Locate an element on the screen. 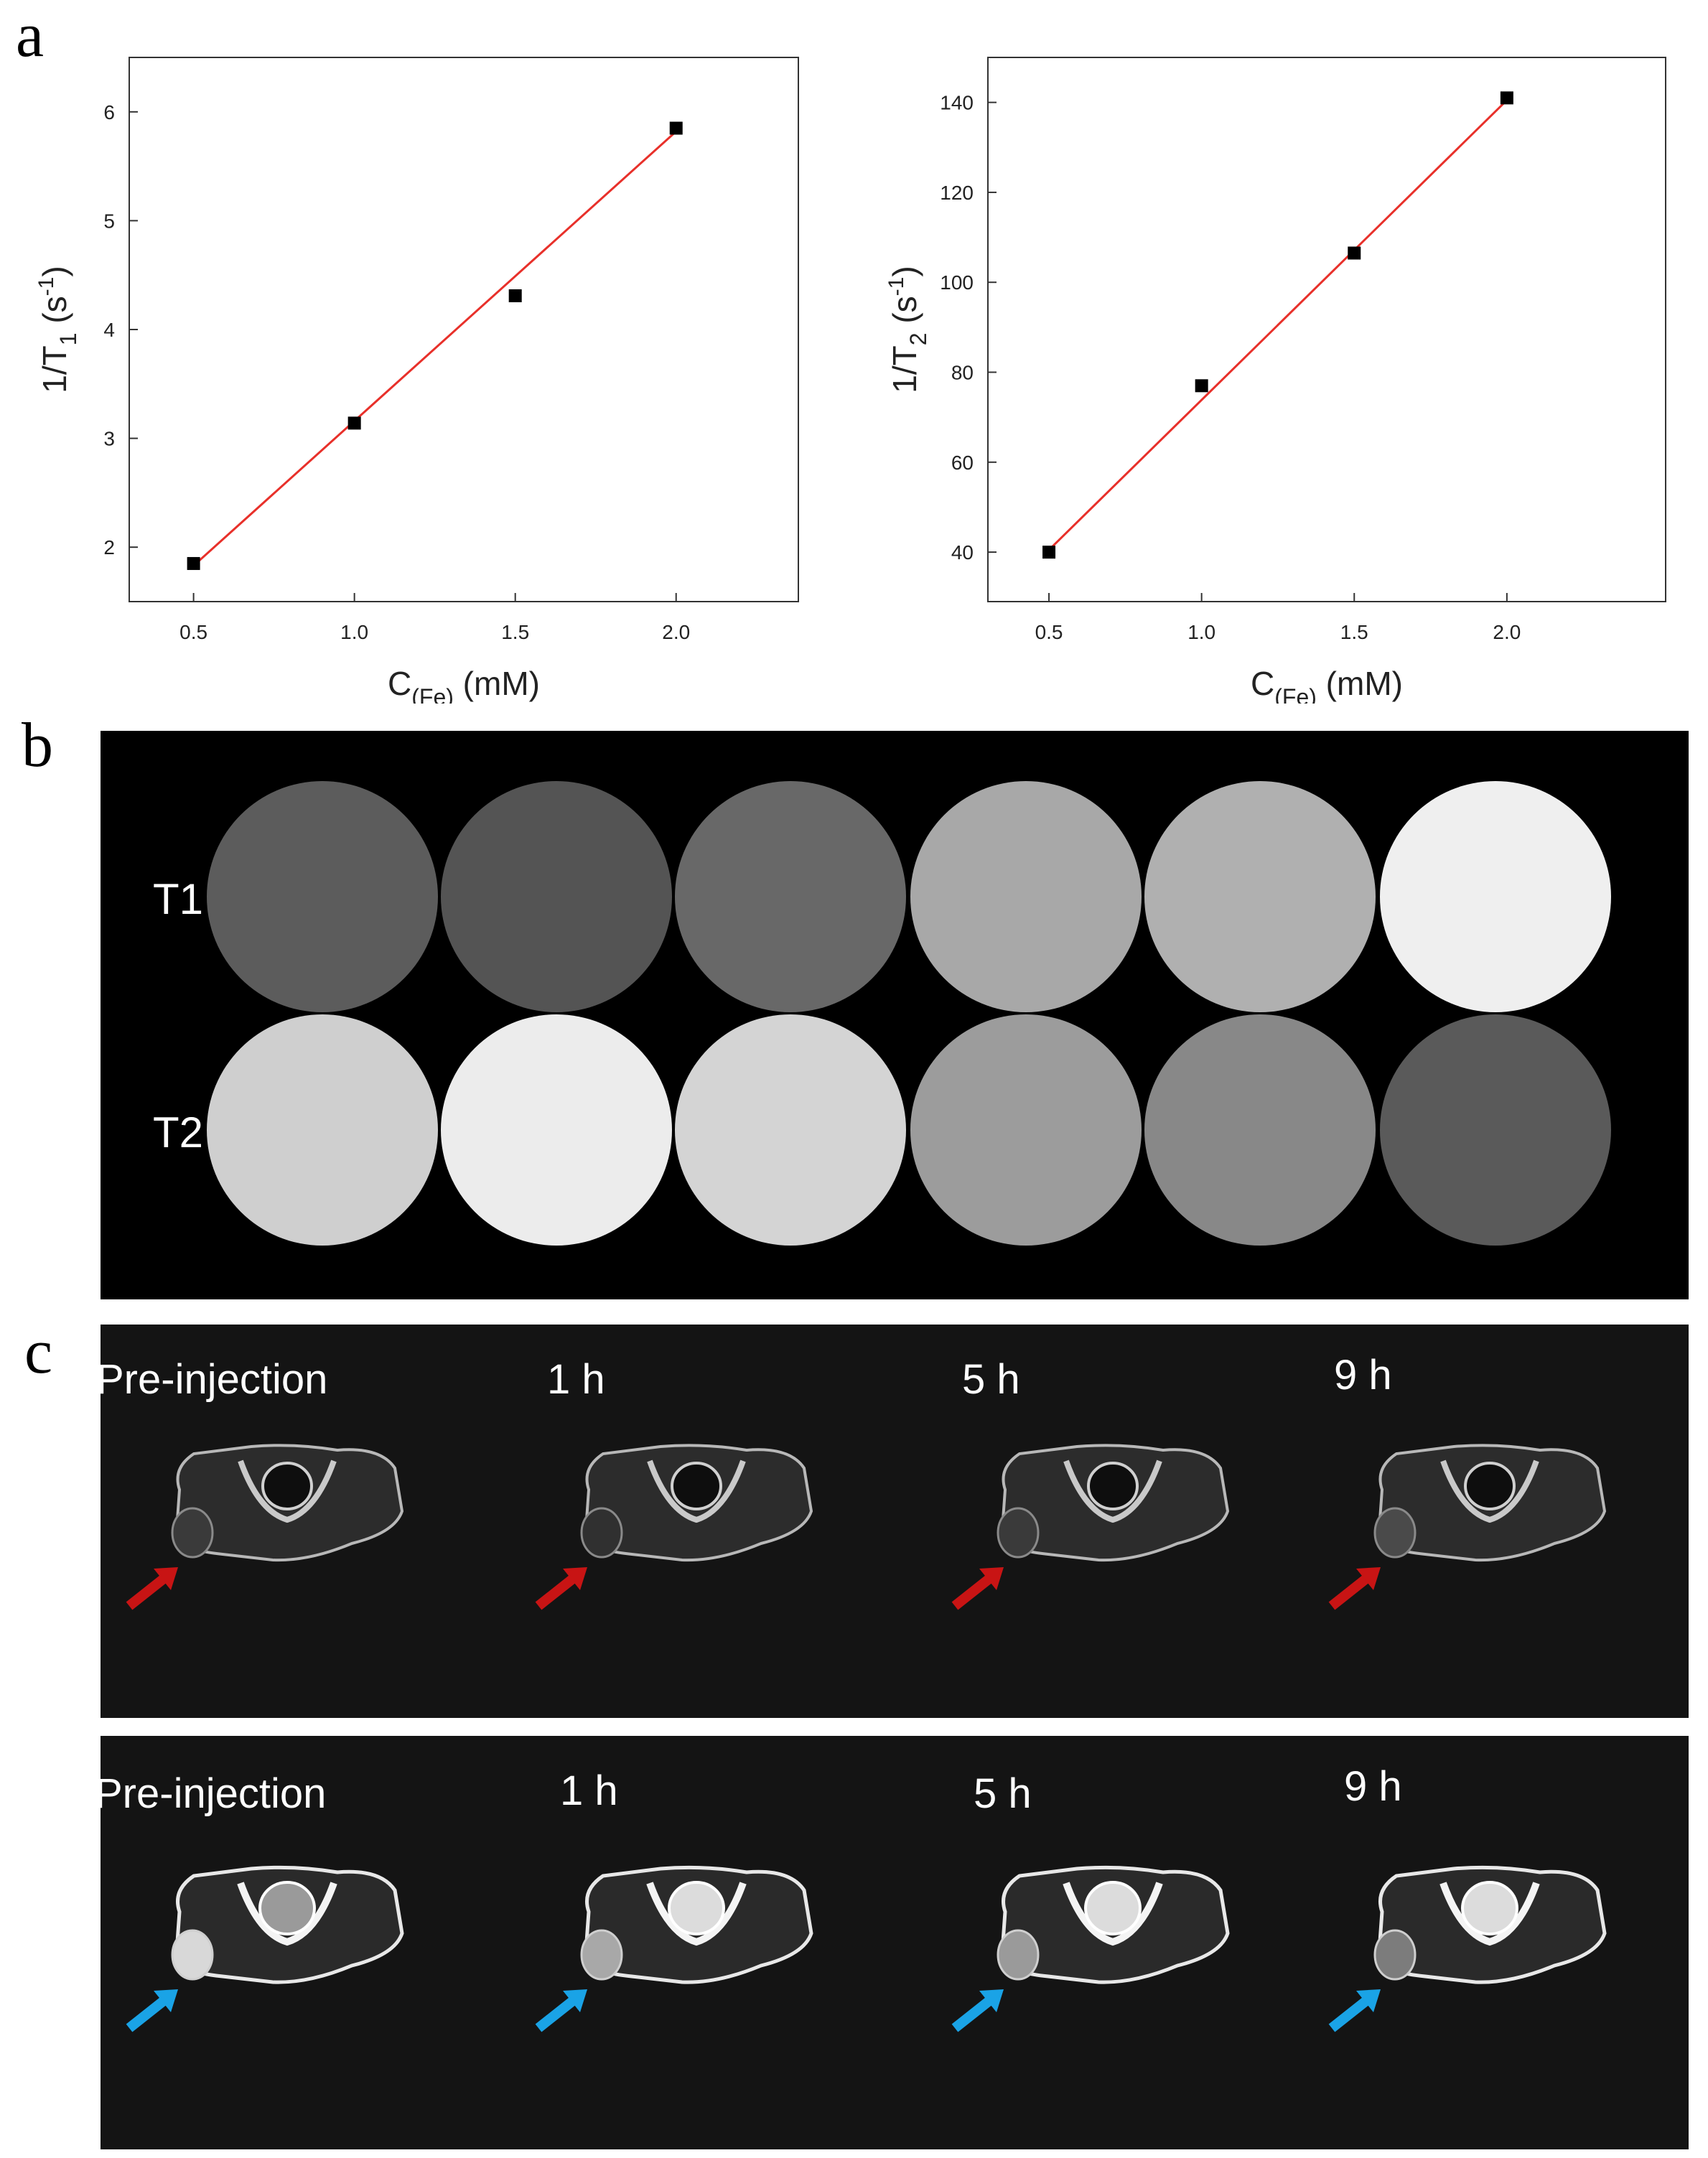  y-tick-label: 80 is located at coordinates (962, 373).